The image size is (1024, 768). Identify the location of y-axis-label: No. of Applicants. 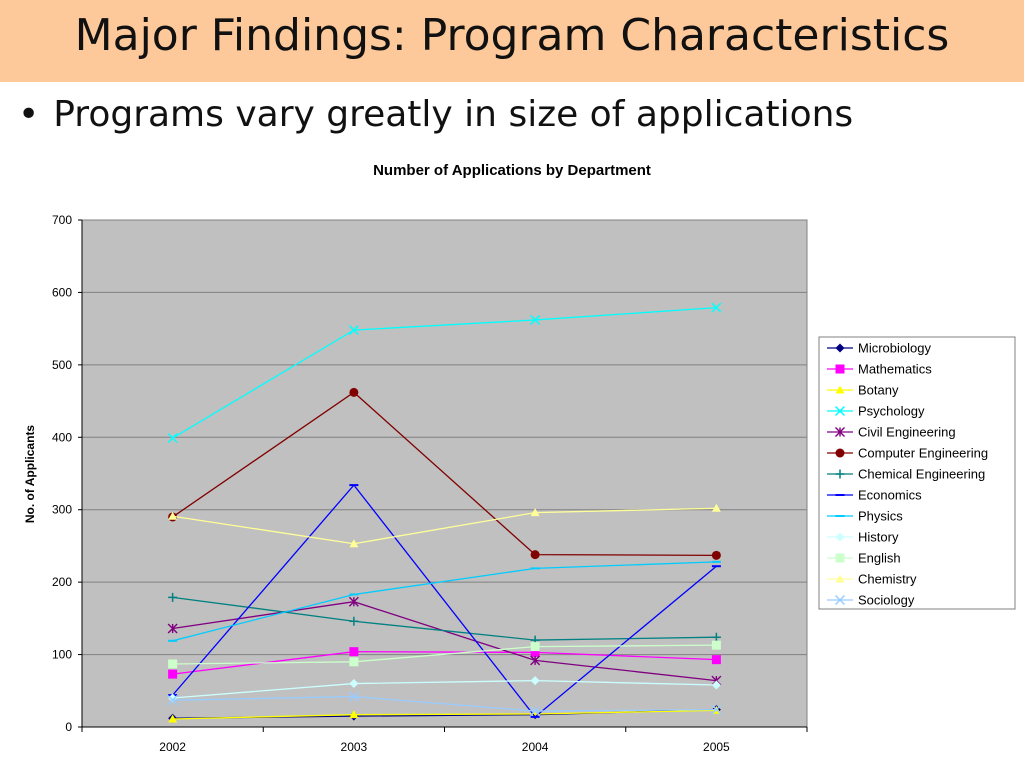
(30, 474).